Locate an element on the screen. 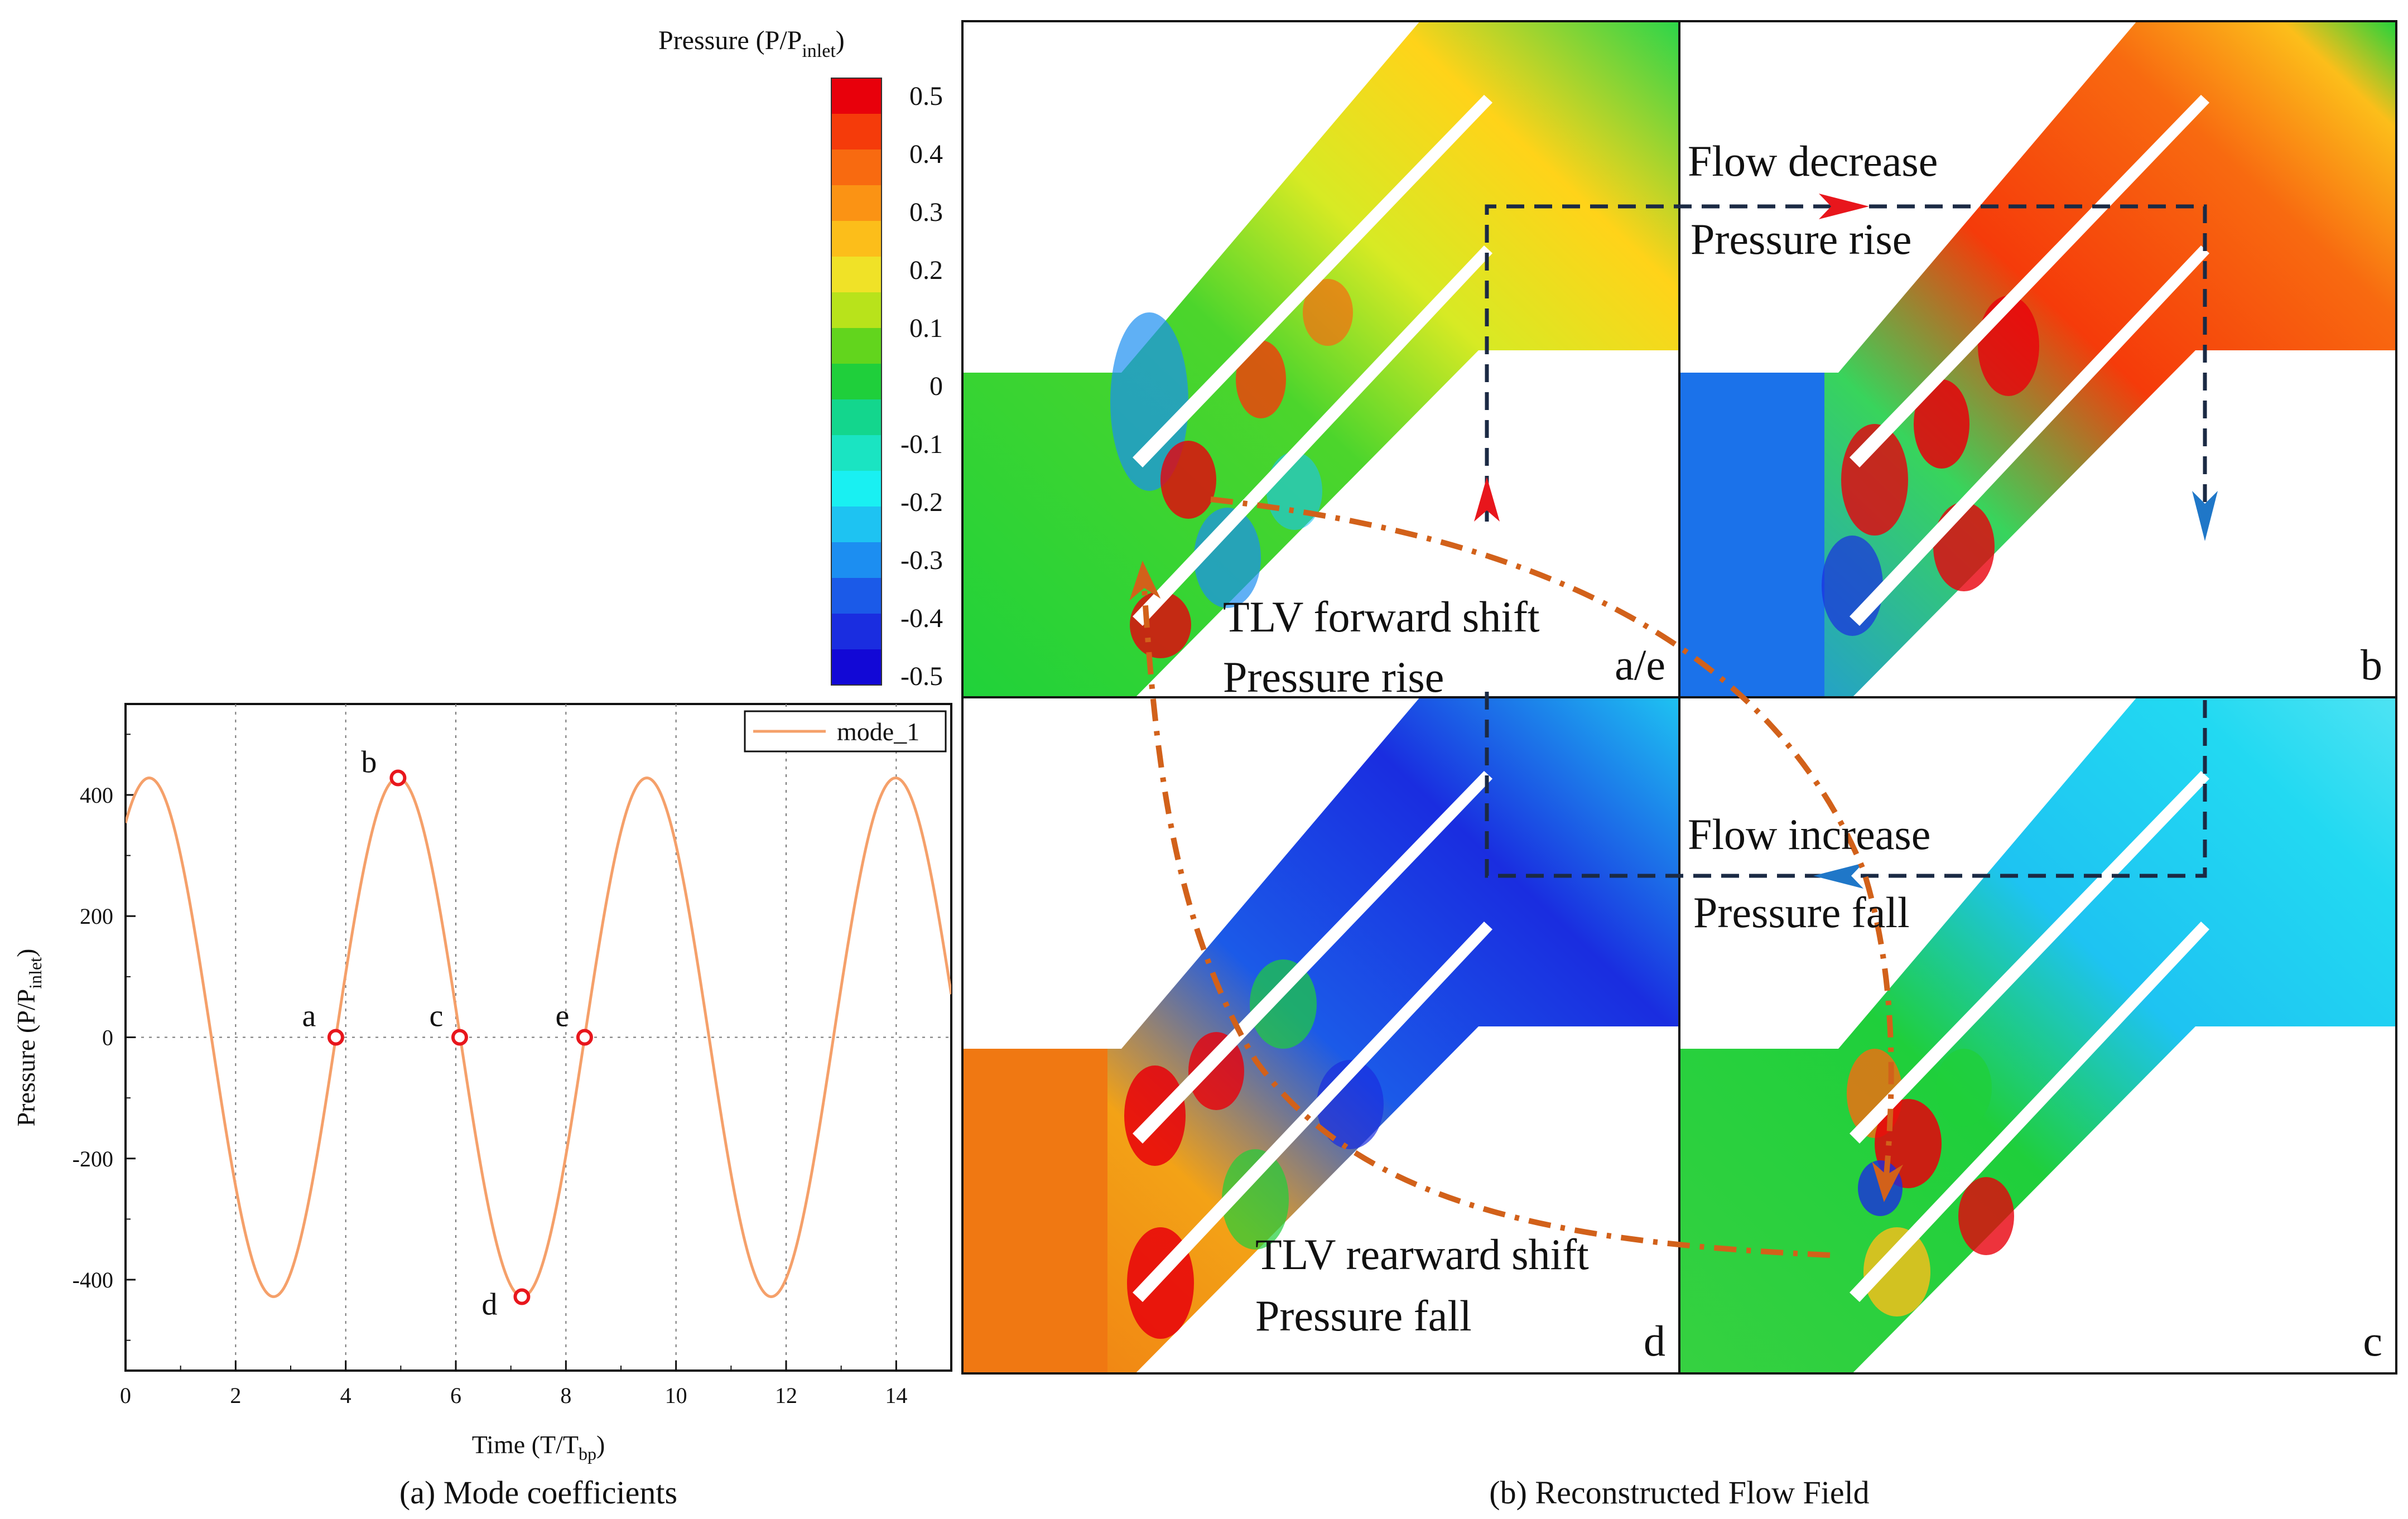  x-tick-label: 4 is located at coordinates (345, 1395).